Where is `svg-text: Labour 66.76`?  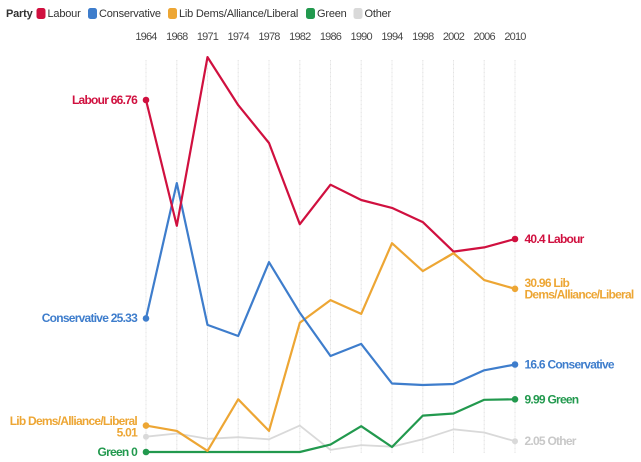
svg-text: Labour 66.76 is located at coordinates (105, 100).